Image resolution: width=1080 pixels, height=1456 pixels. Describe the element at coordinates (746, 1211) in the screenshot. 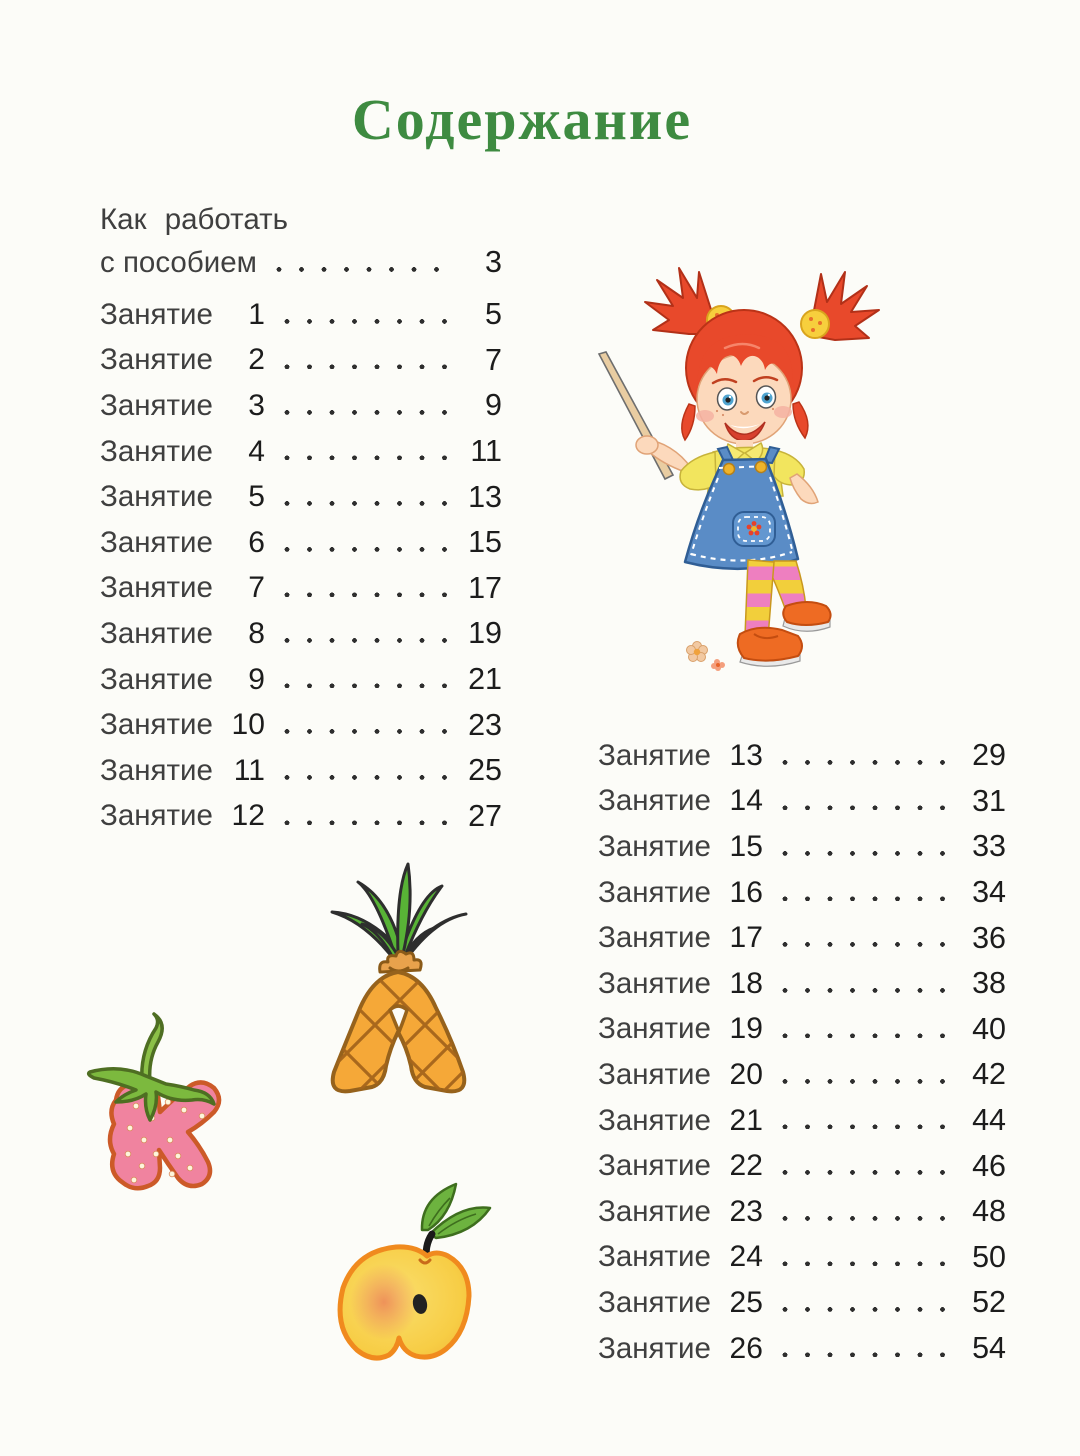

I see `toc-entry-number: 23` at that location.